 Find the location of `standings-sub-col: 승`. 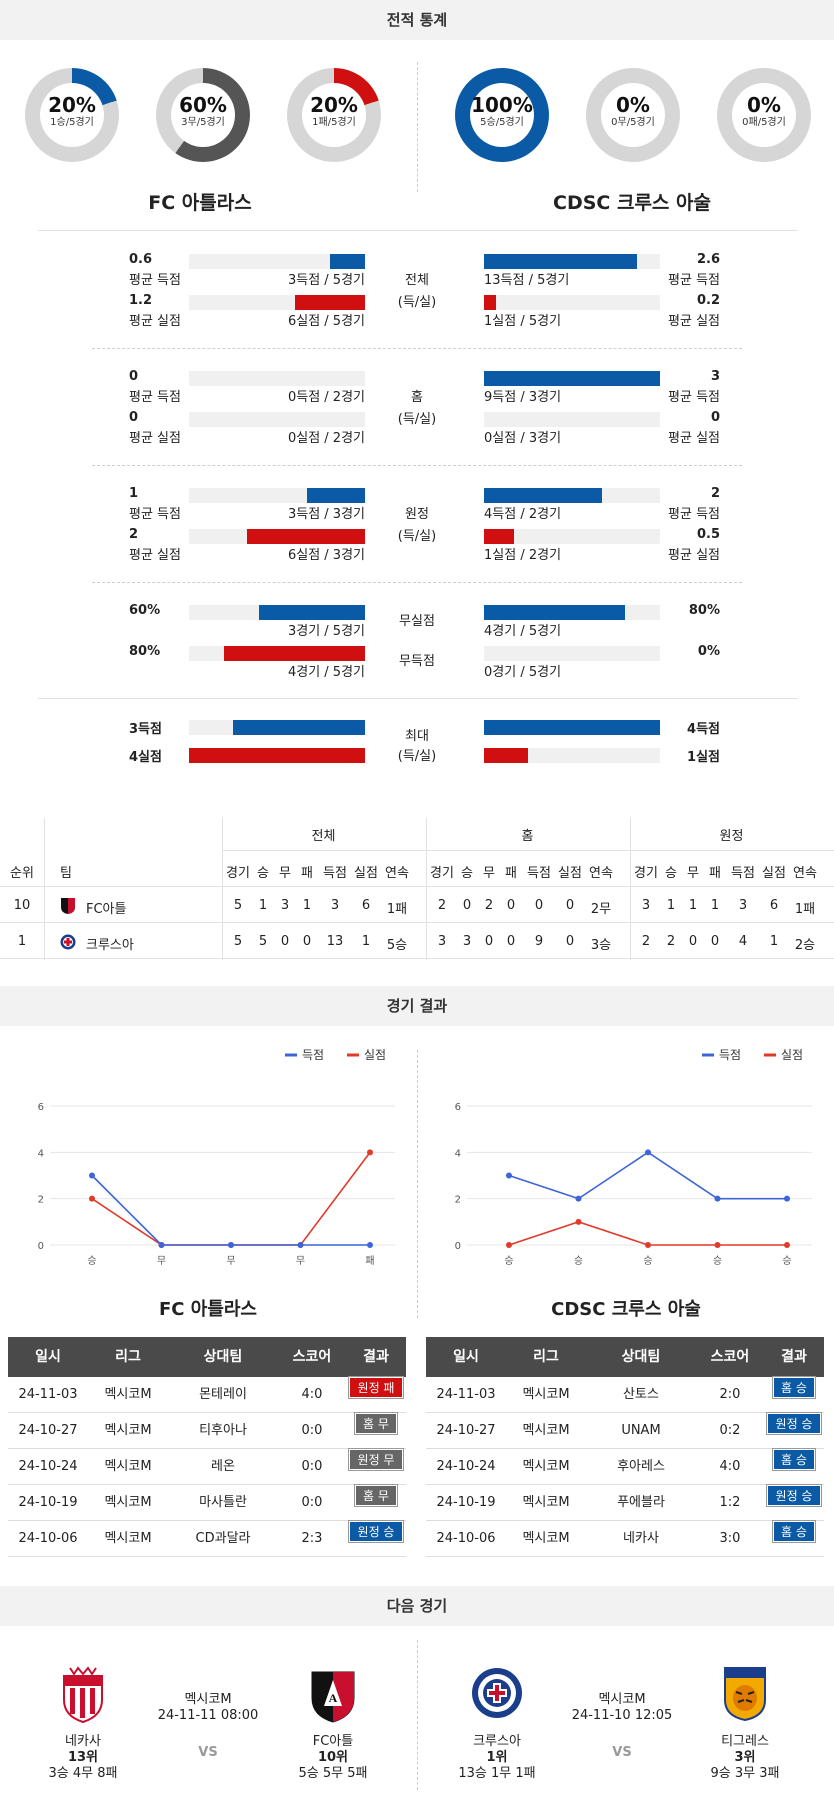

standings-sub-col: 승 is located at coordinates (263, 873).